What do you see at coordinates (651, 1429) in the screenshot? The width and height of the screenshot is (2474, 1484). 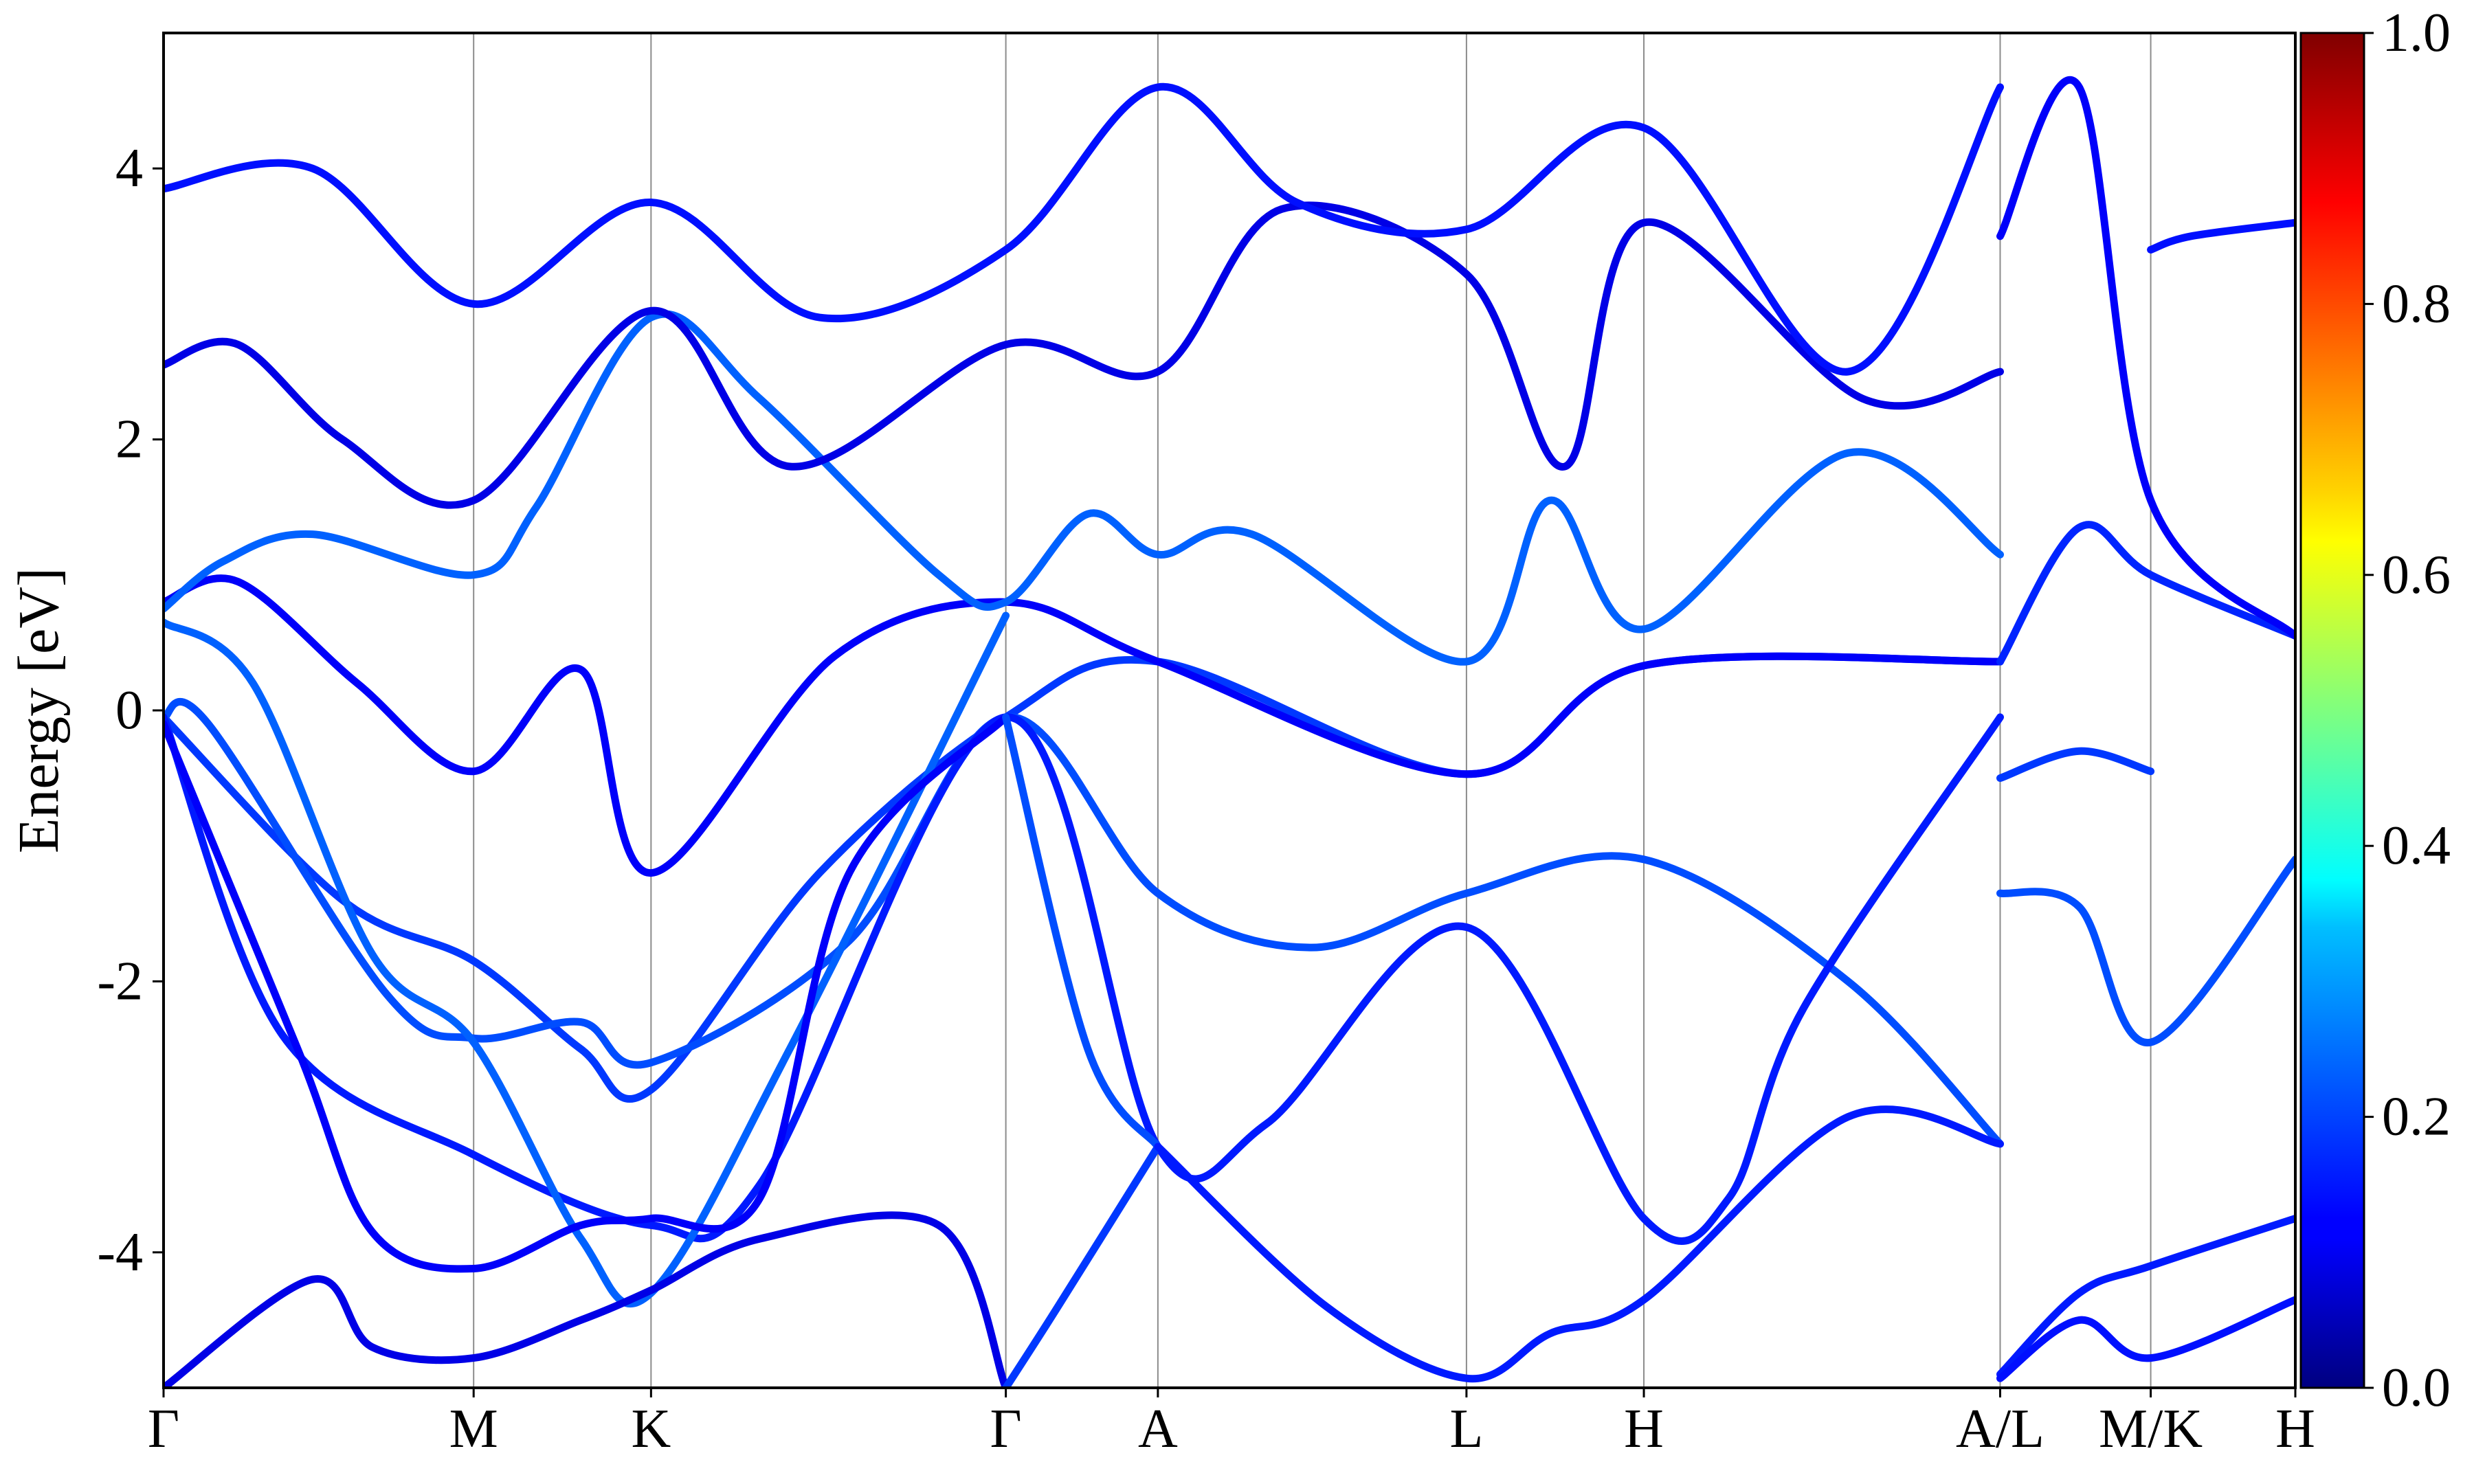 I see `x-tick-label: K` at bounding box center [651, 1429].